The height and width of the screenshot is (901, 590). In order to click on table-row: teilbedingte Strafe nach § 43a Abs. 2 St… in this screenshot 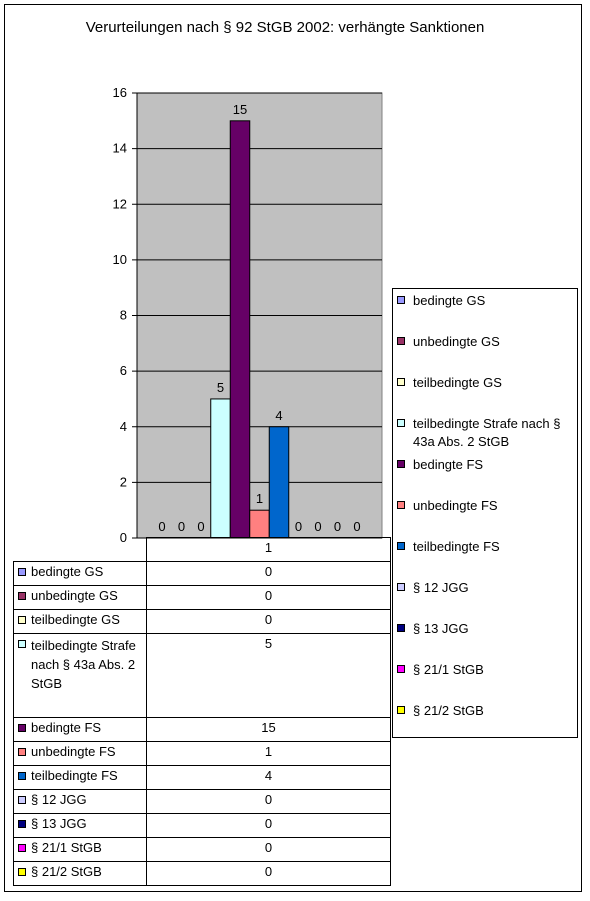, I will do `click(202, 675)`.